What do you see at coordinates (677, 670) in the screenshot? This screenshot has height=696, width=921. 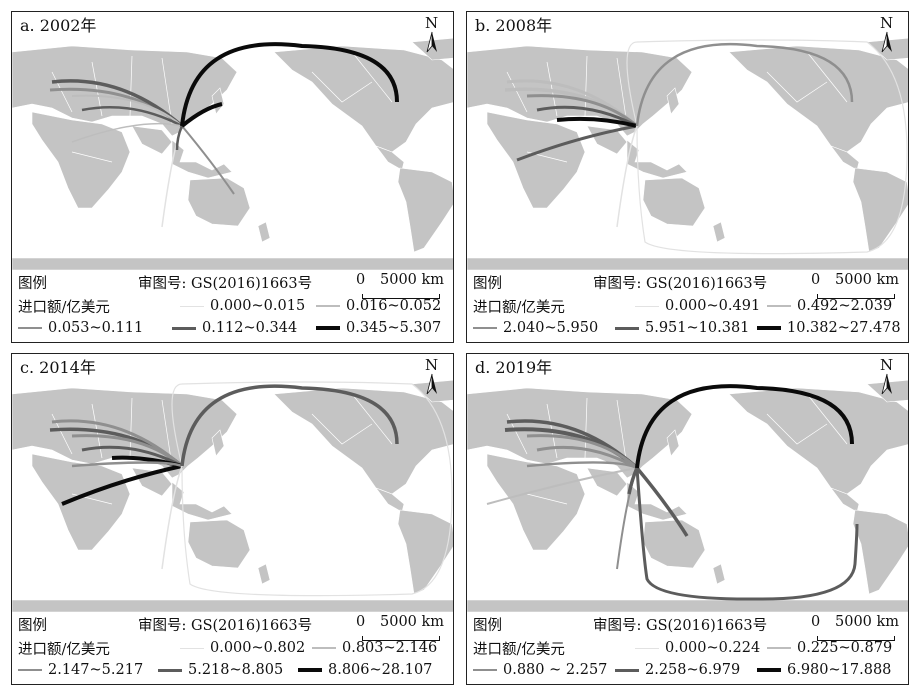 I see `legend-class-4: 2.258~6.979` at bounding box center [677, 670].